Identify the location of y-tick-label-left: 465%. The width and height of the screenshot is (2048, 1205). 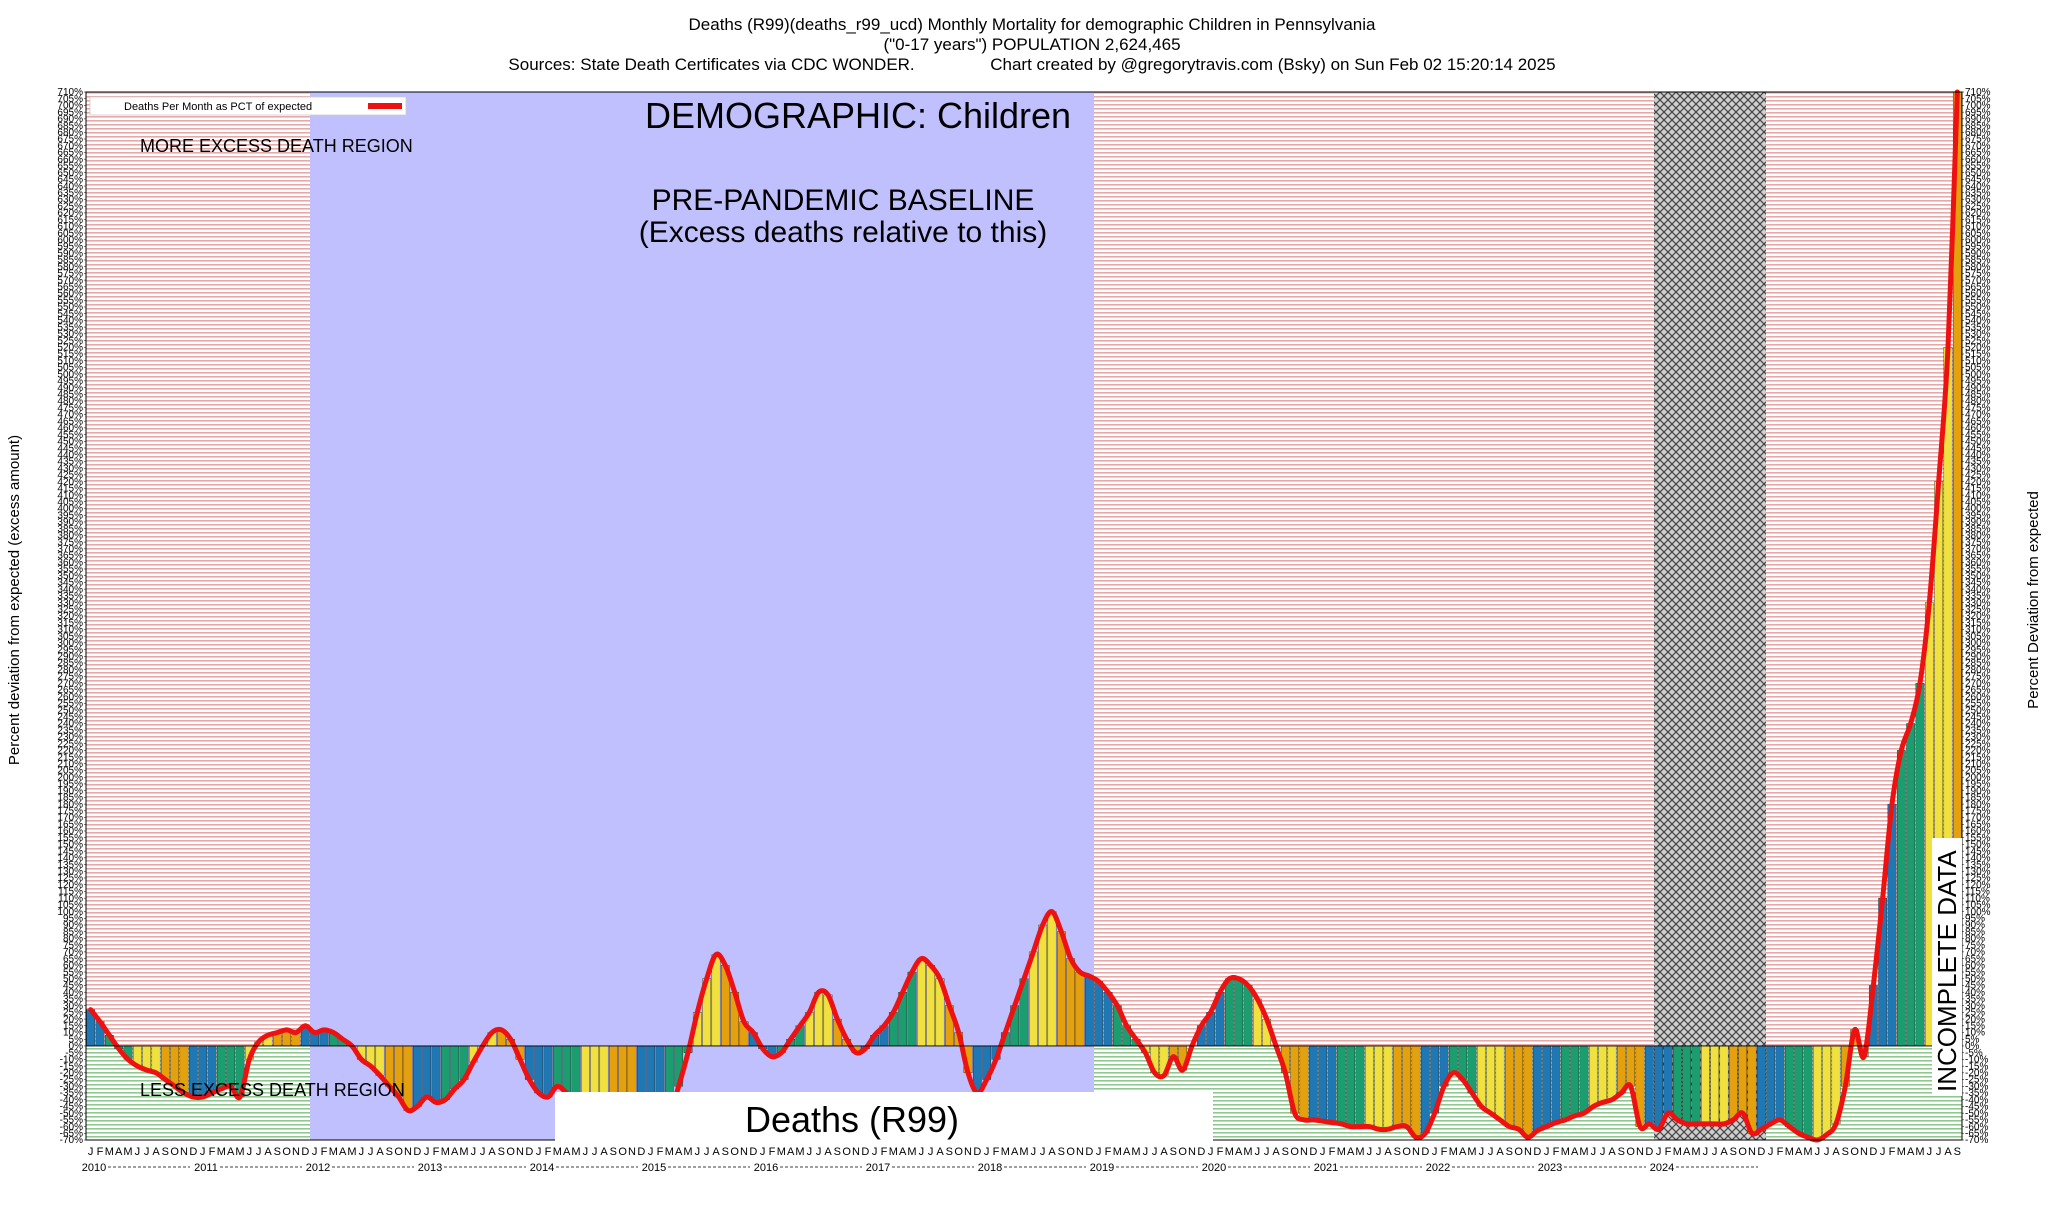
(70, 421).